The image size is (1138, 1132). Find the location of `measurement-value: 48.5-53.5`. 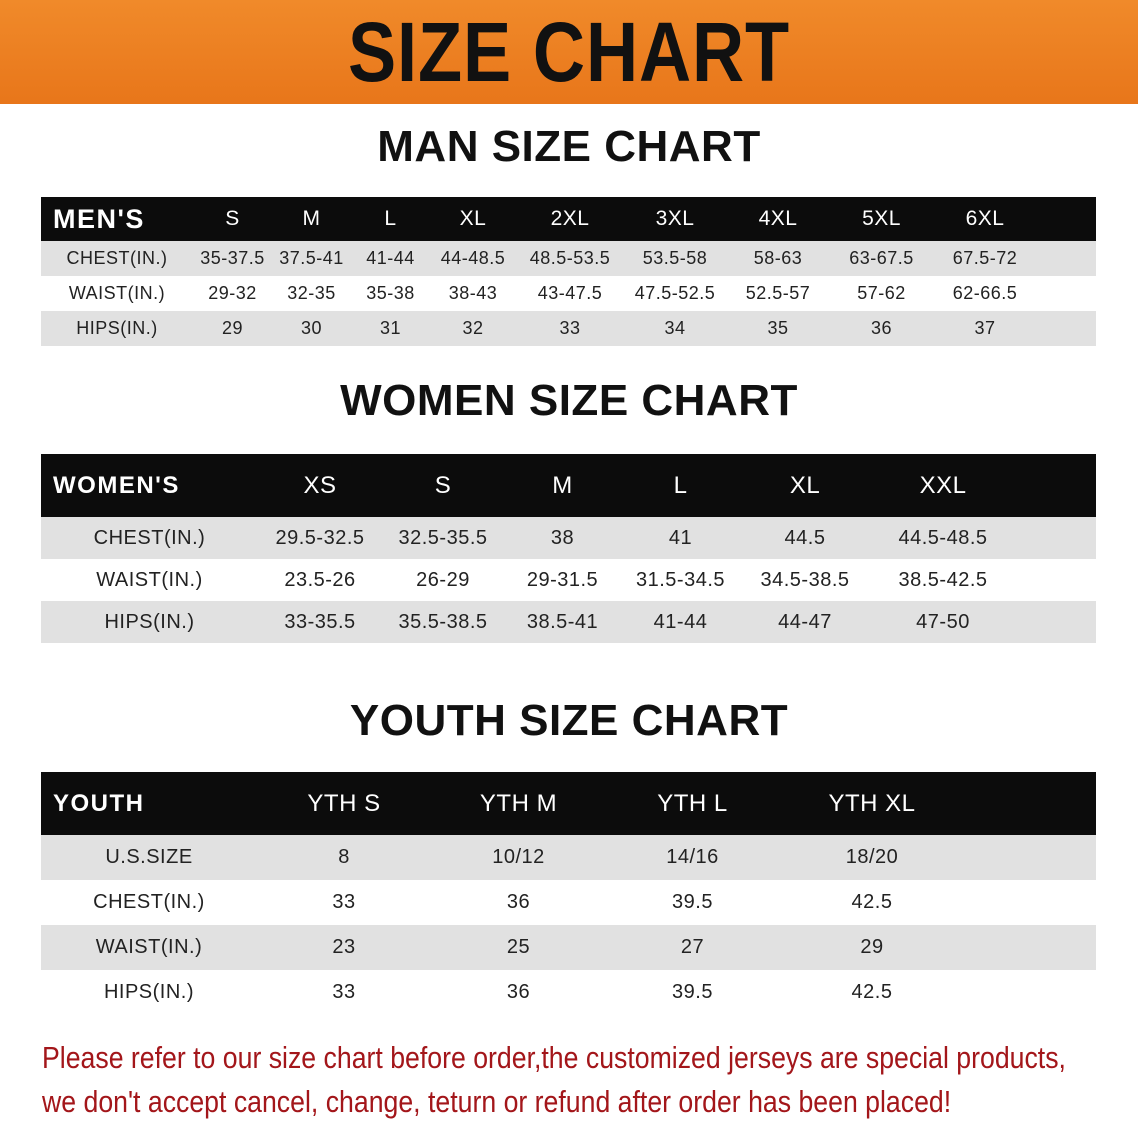

measurement-value: 48.5-53.5 is located at coordinates (570, 258).